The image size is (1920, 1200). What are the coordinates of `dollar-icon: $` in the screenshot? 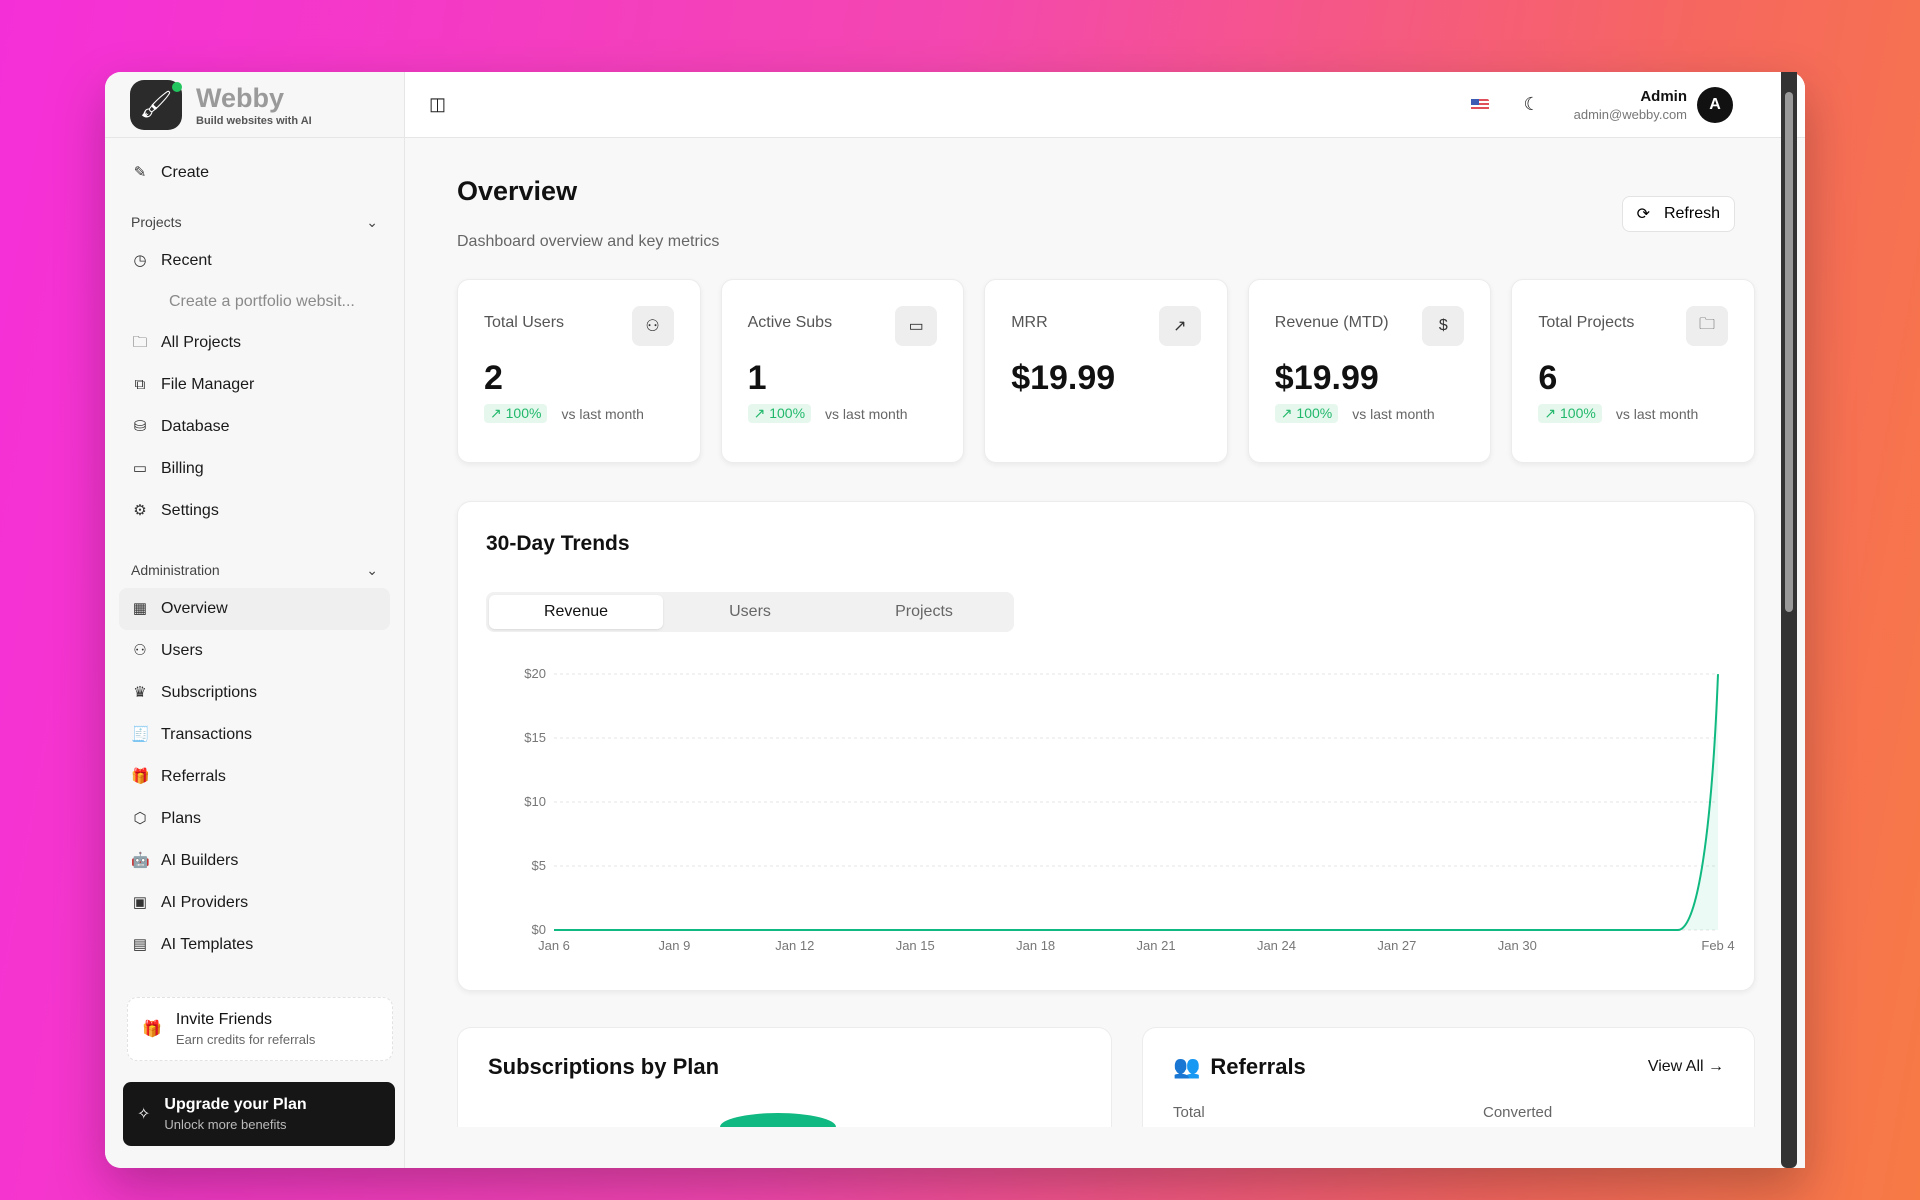 It's located at (1443, 326).